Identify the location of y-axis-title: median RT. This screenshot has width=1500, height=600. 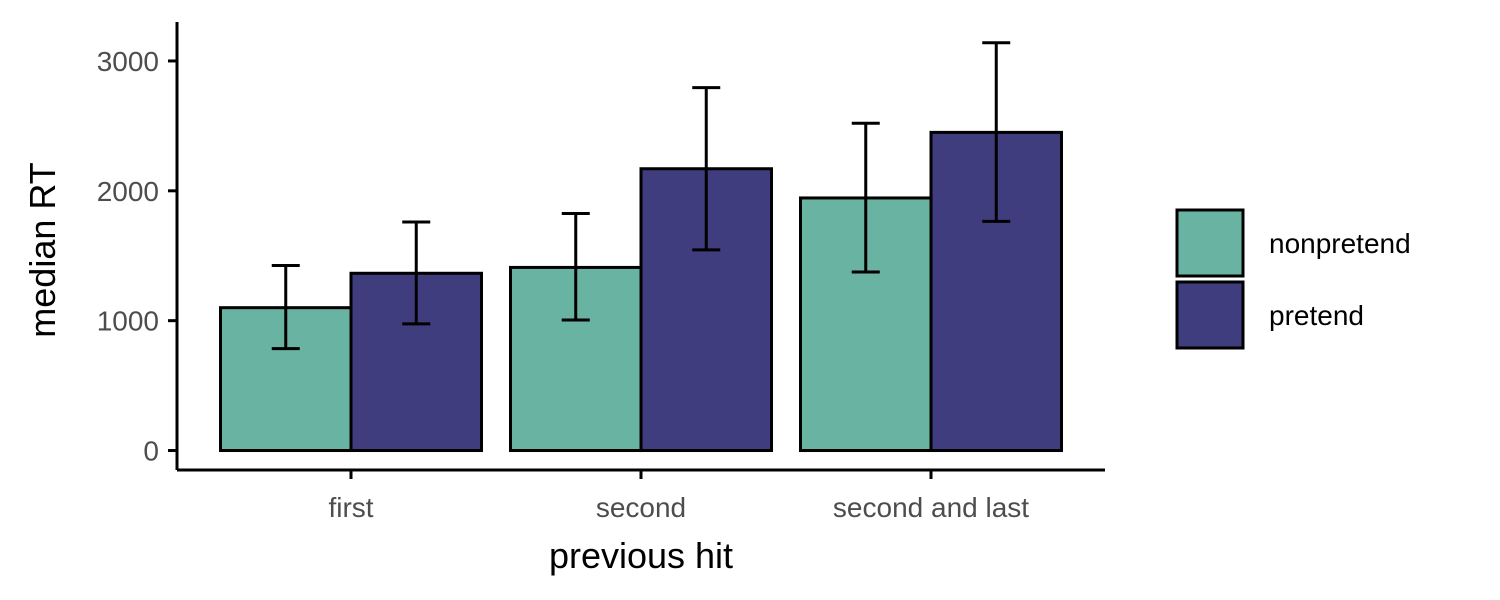
(42, 249).